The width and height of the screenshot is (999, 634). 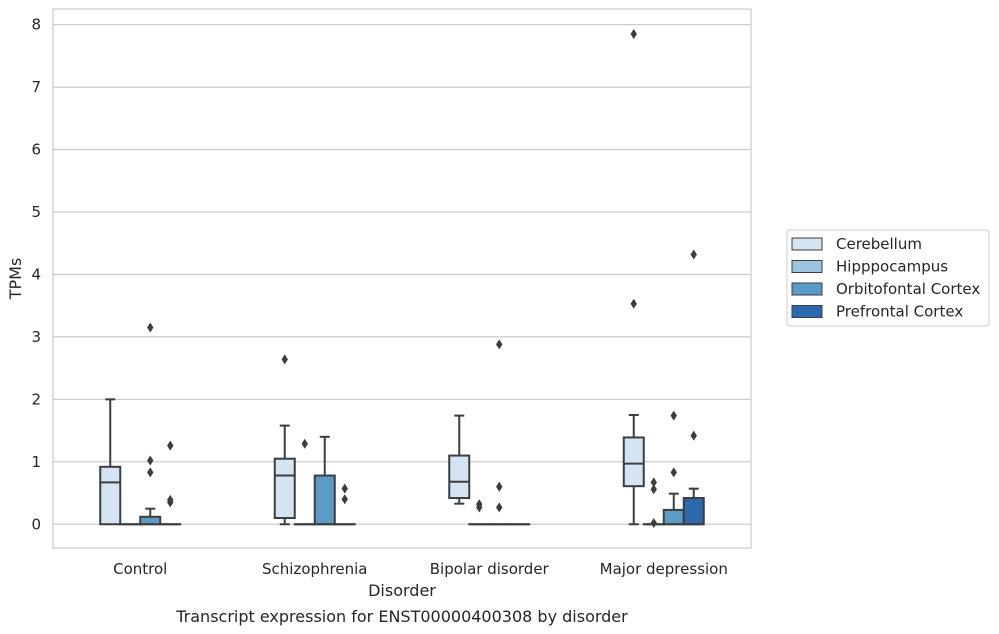 I want to click on legend-item: Cerebellum, so click(x=856, y=244).